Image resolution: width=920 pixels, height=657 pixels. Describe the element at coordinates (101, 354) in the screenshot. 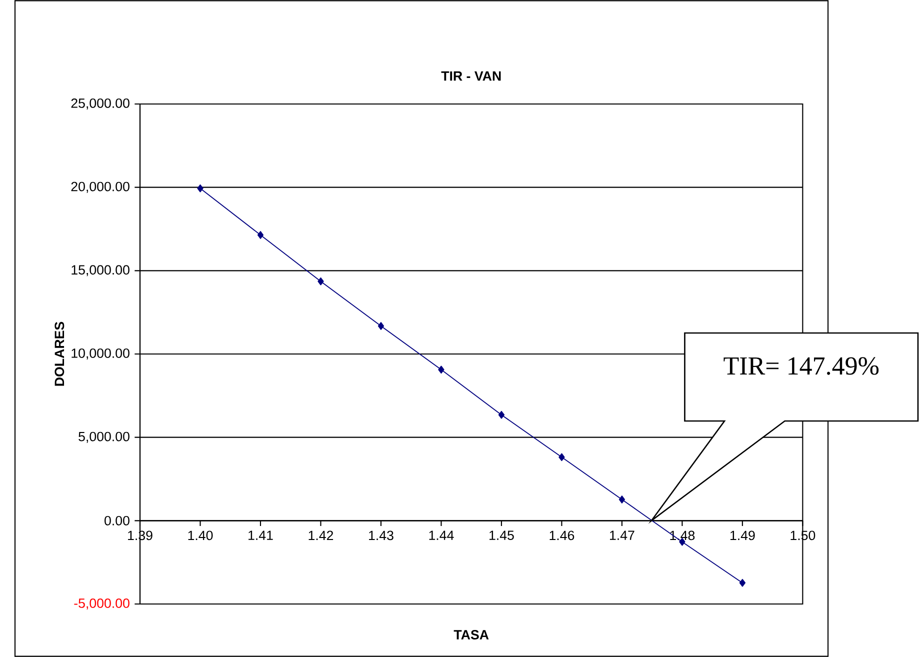

I see `y-tick-label: 10,000.00` at that location.